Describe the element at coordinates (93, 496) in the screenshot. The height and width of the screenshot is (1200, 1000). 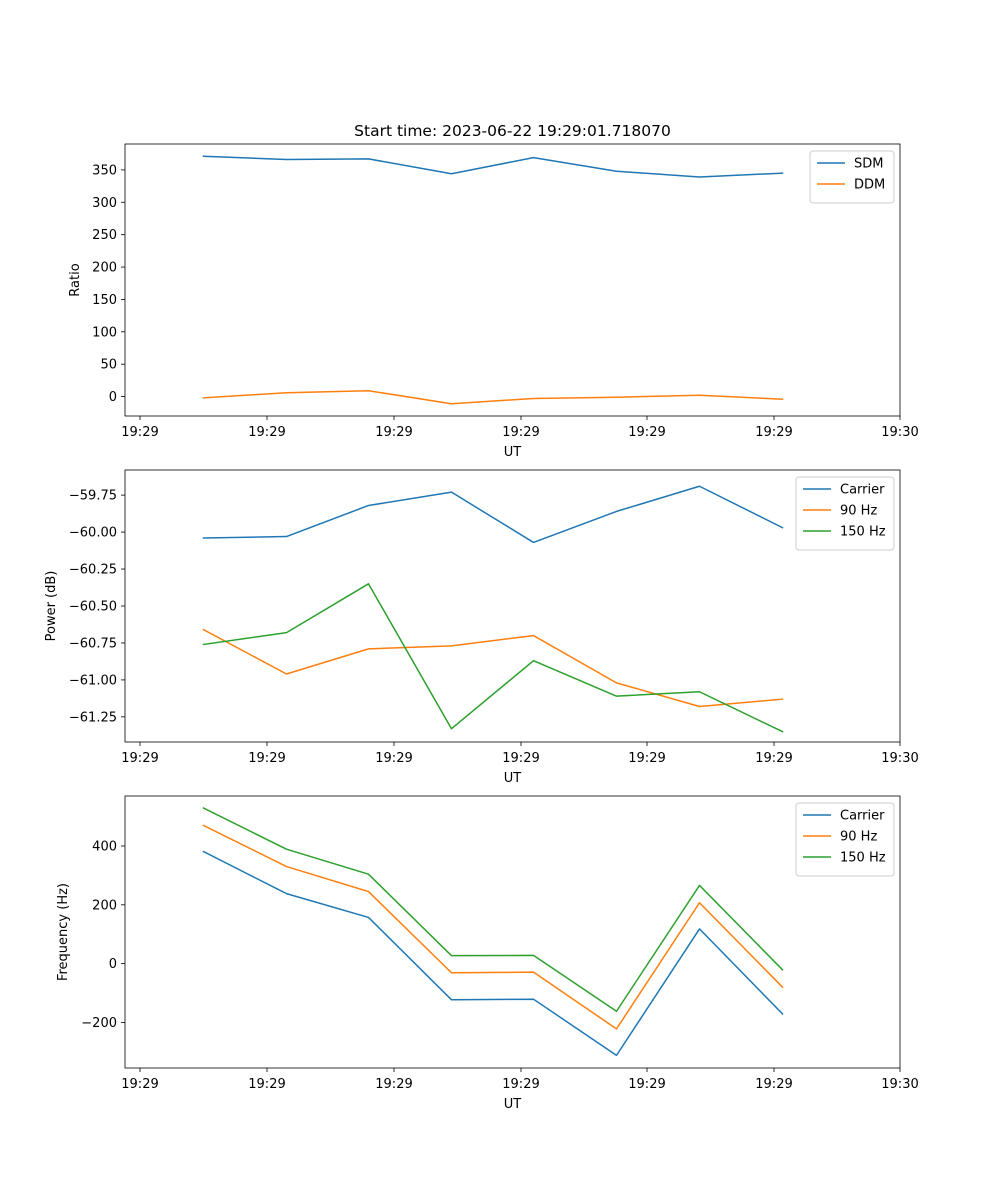
I see `y-tick-label: −59.75` at that location.